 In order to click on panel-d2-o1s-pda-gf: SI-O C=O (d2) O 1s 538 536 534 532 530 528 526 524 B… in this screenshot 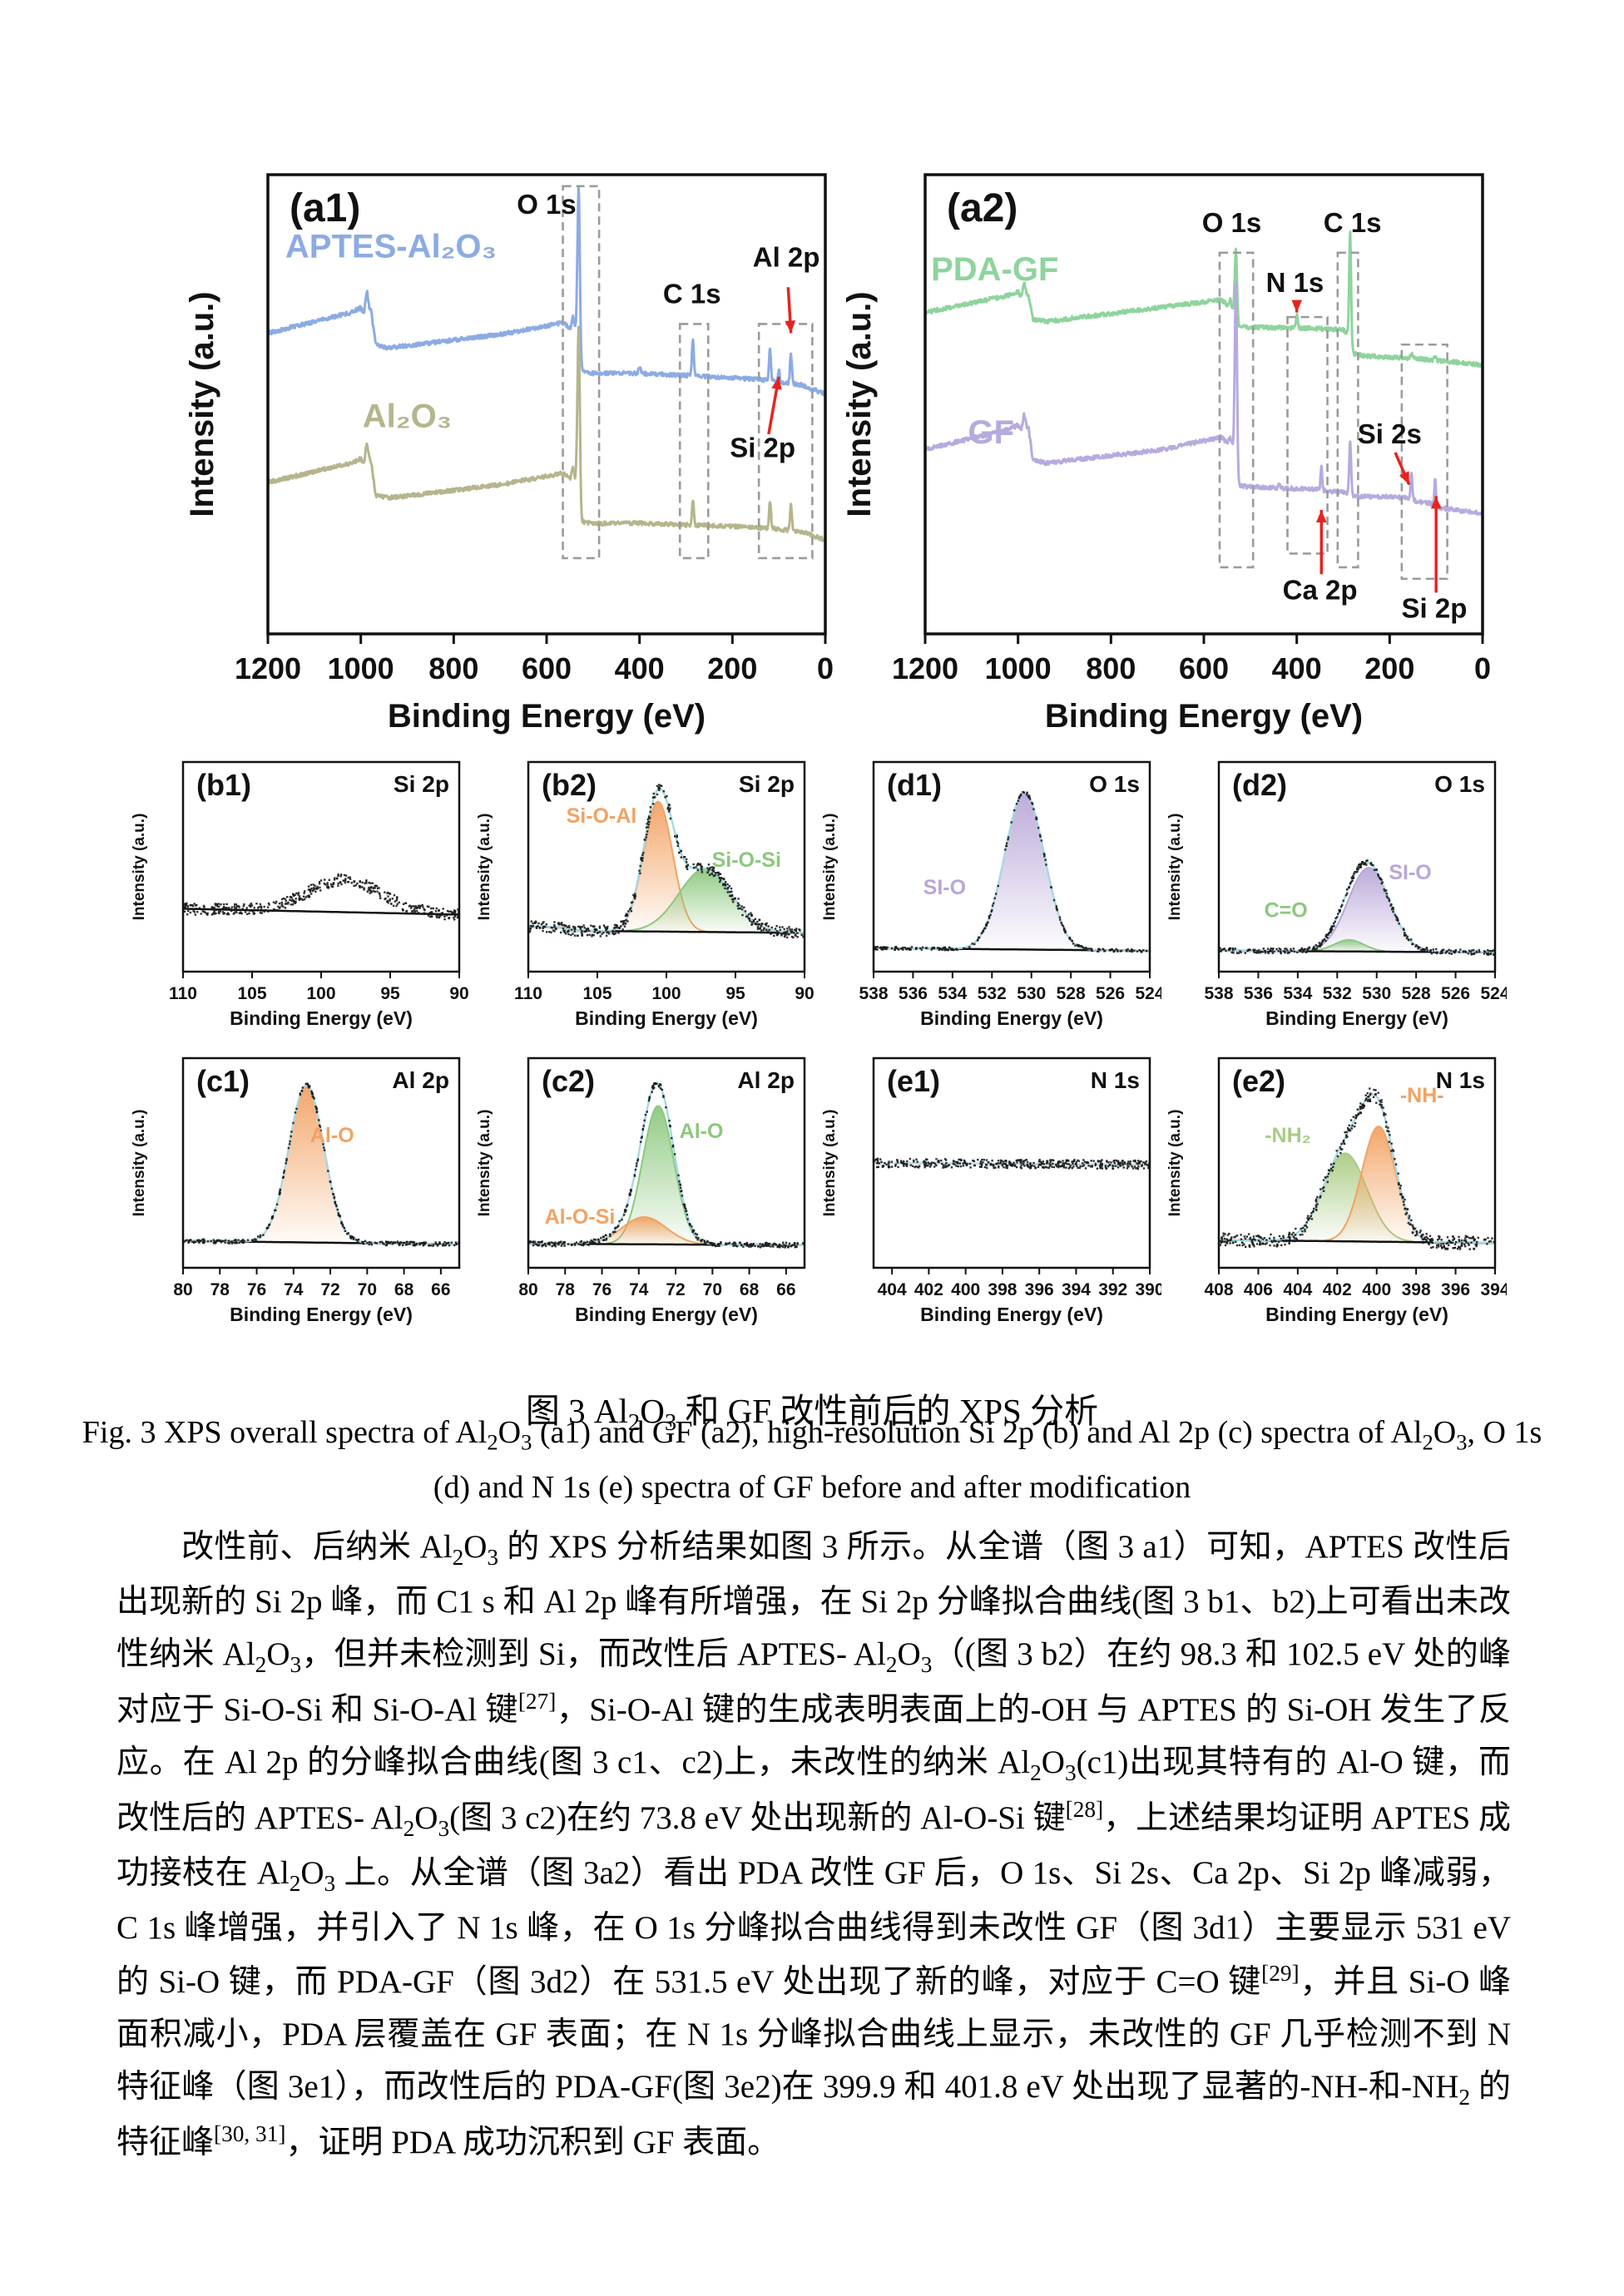, I will do `click(1336, 900)`.